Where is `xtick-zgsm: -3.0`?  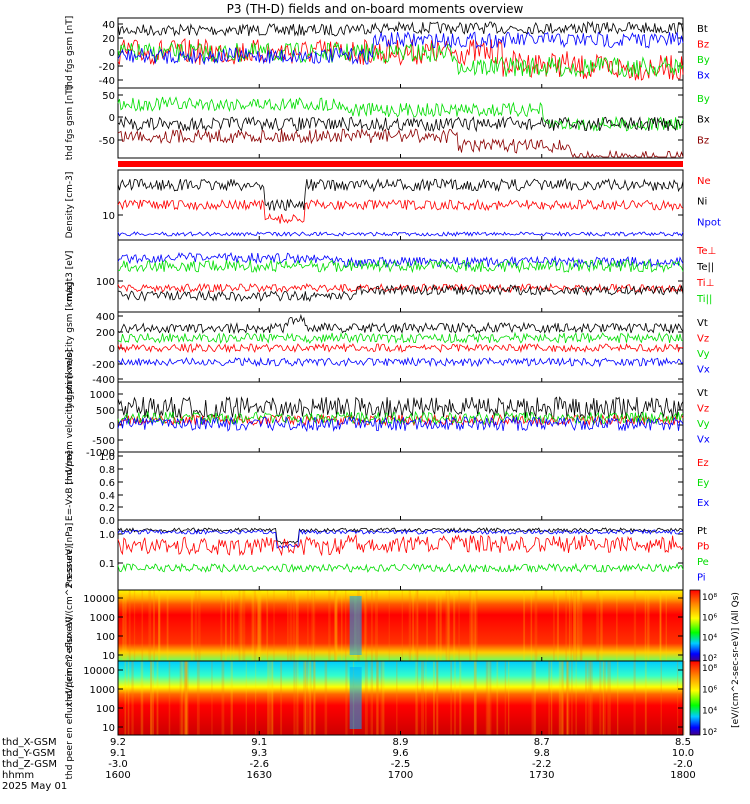
xtick-zgsm: -3.0 is located at coordinates (118, 764).